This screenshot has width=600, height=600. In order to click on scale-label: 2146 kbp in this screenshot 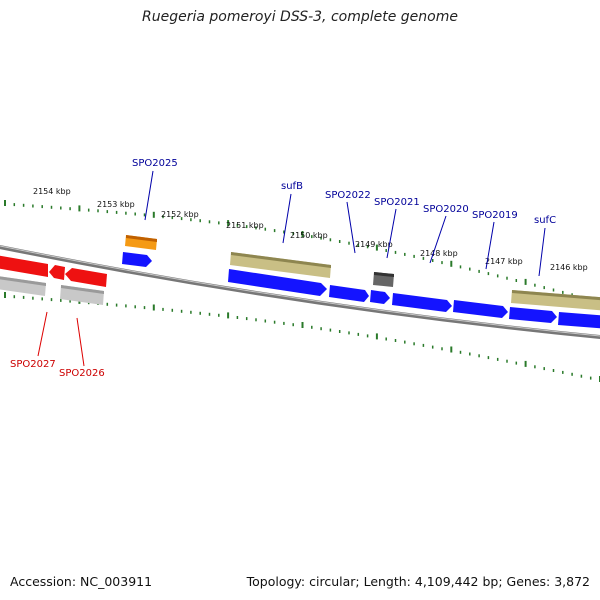, I will do `click(569, 267)`.